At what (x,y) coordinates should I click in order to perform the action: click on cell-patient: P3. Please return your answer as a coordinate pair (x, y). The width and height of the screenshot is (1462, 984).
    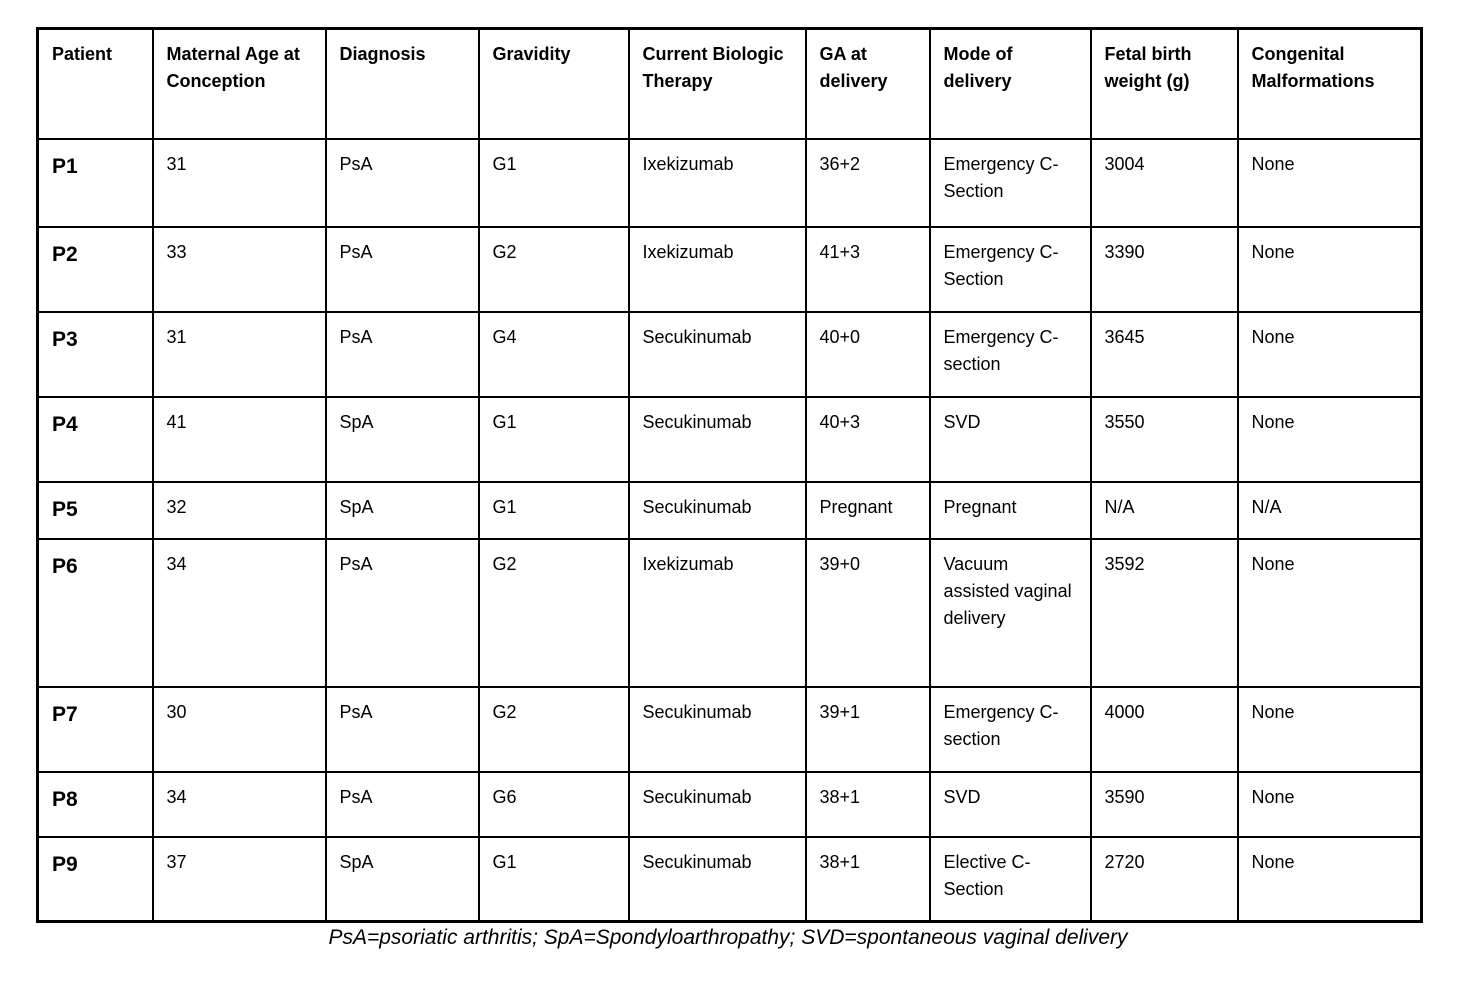
    Looking at the image, I should click on (95, 354).